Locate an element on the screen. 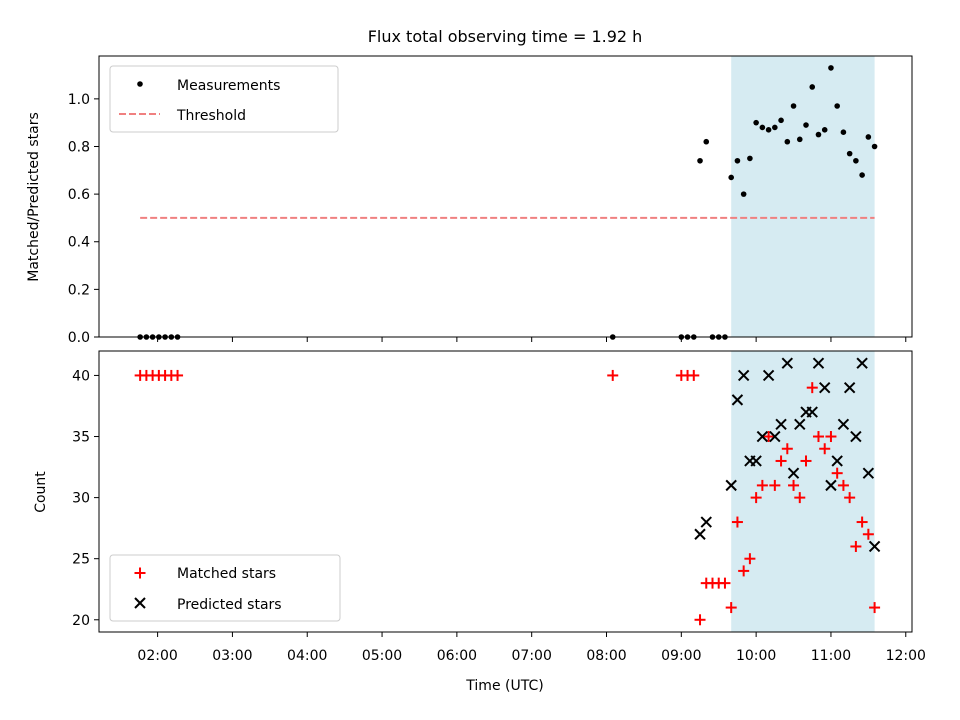 The height and width of the screenshot is (720, 960). legend-matched-plus is located at coordinates (140, 573).